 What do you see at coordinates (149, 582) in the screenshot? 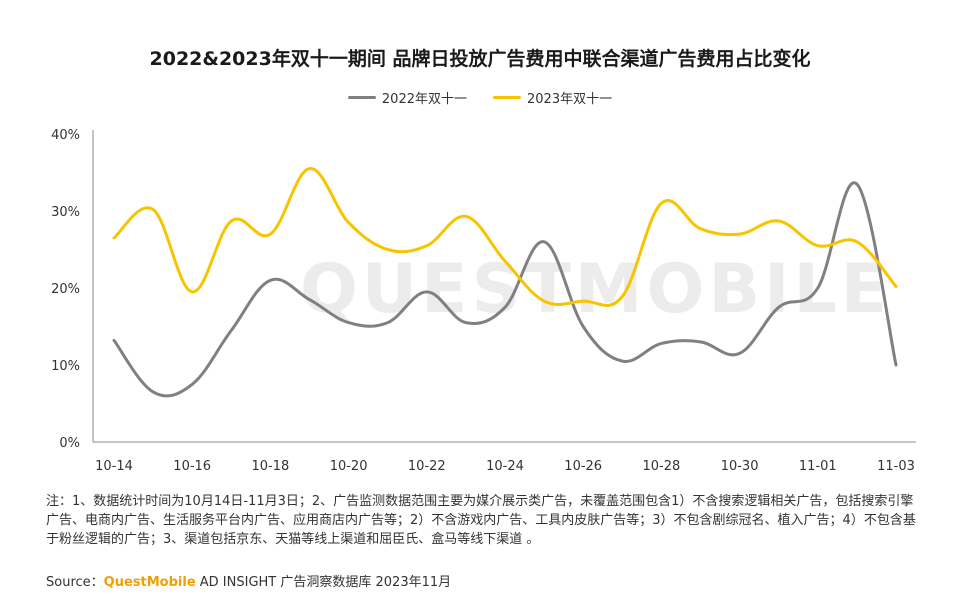
I see `source-brand: QuestMobile` at bounding box center [149, 582].